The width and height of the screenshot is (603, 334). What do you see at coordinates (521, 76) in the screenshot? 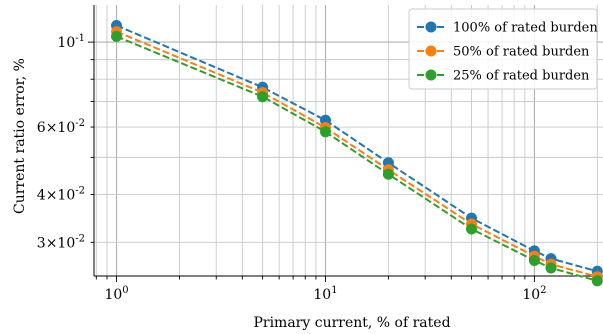
I see `legend-label-25: 25% of rated burden` at bounding box center [521, 76].